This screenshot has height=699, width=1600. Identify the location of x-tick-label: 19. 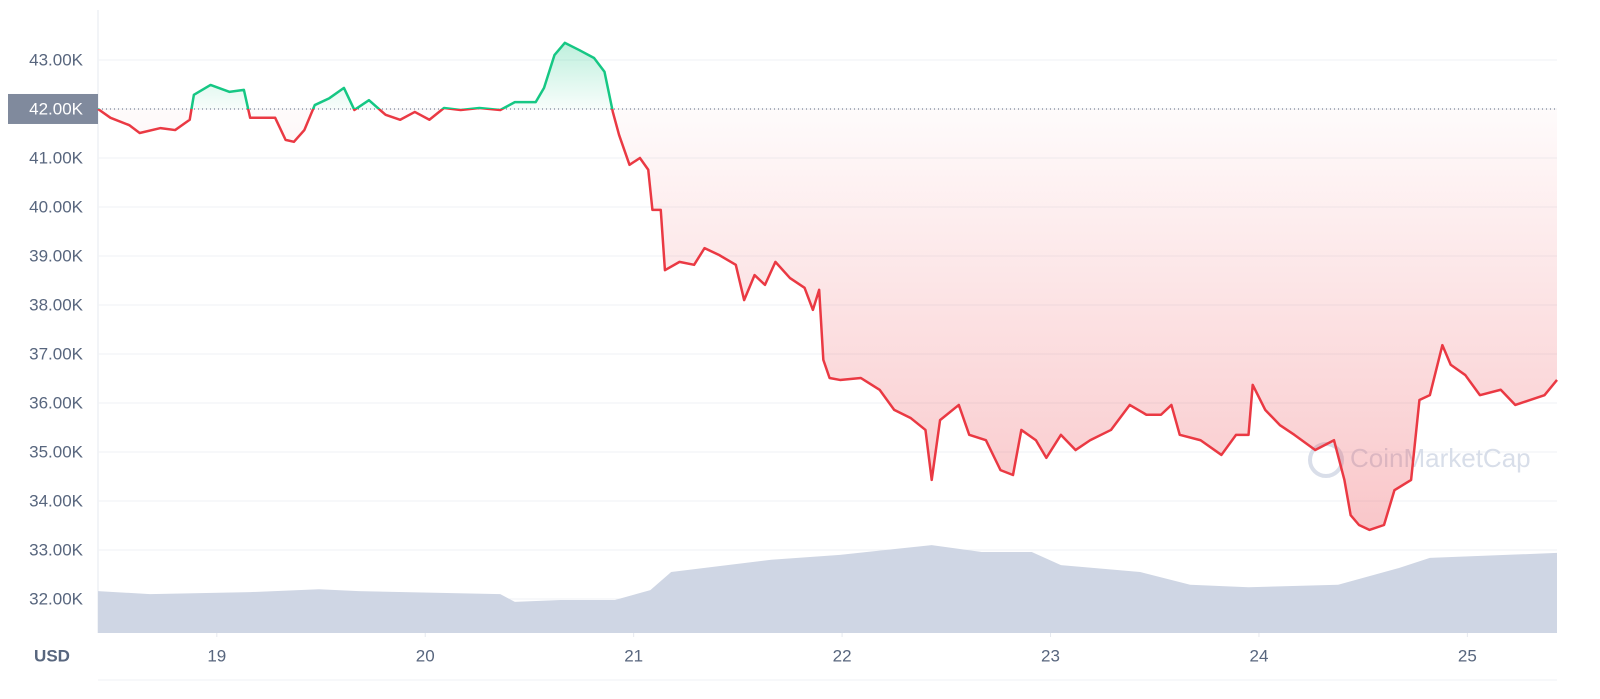
(216, 655).